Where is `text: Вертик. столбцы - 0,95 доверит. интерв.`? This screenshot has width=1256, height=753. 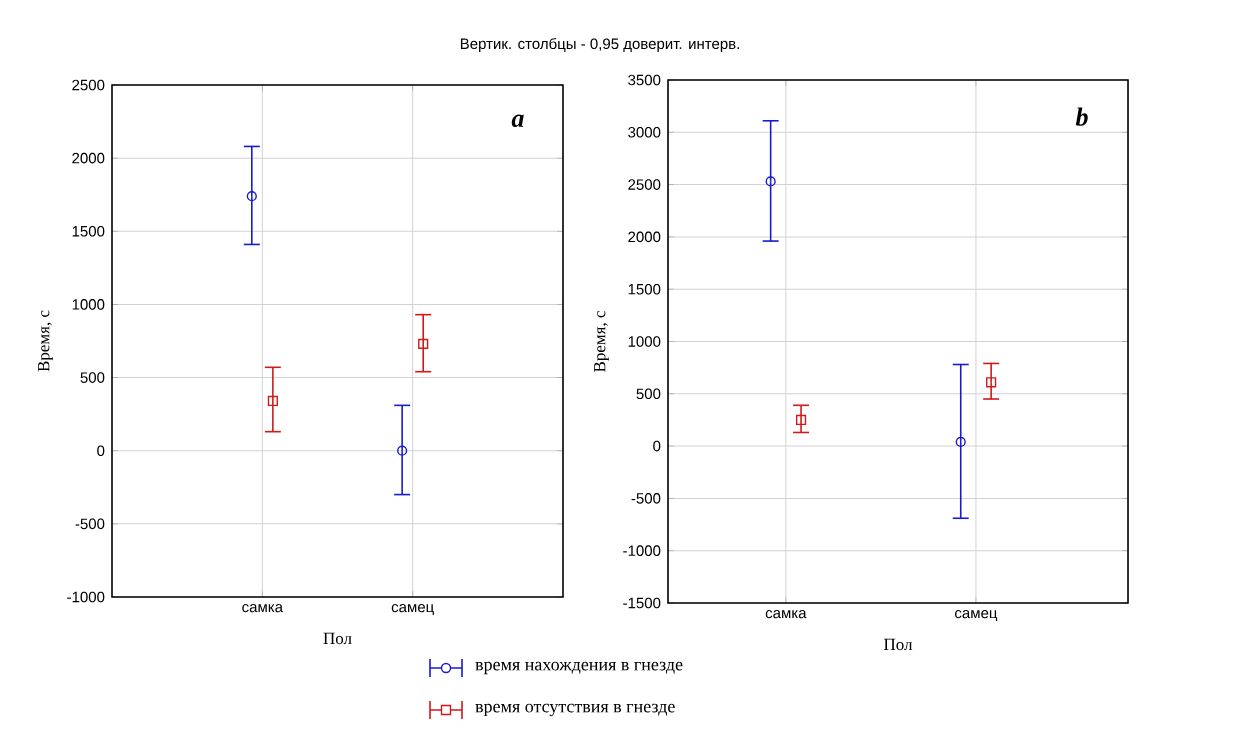
text: Вертик. столбцы - 0,95 доверит. интерв. is located at coordinates (599, 45).